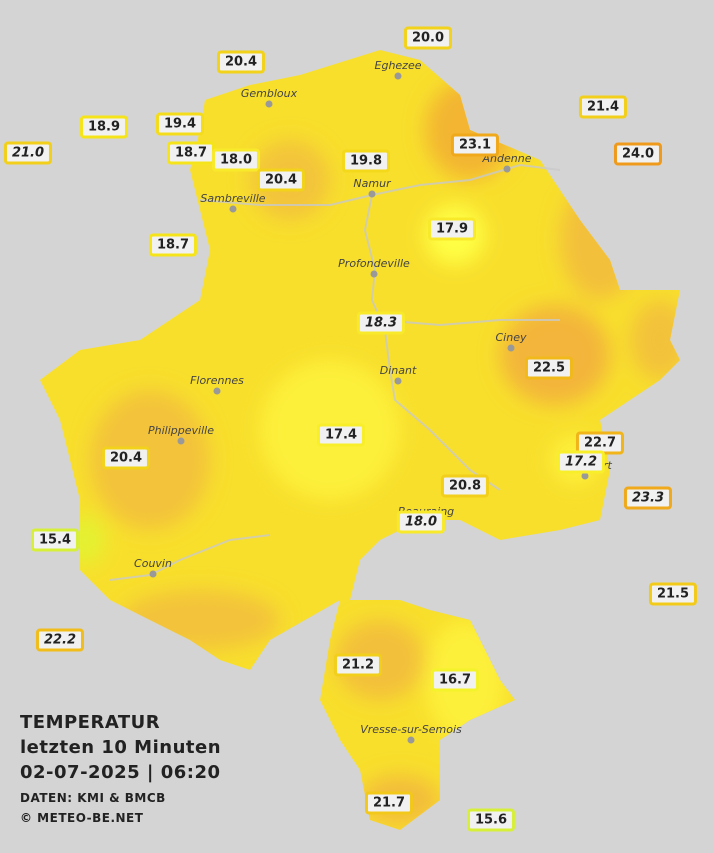  What do you see at coordinates (452, 229) in the screenshot?
I see `station-value: 17.9` at bounding box center [452, 229].